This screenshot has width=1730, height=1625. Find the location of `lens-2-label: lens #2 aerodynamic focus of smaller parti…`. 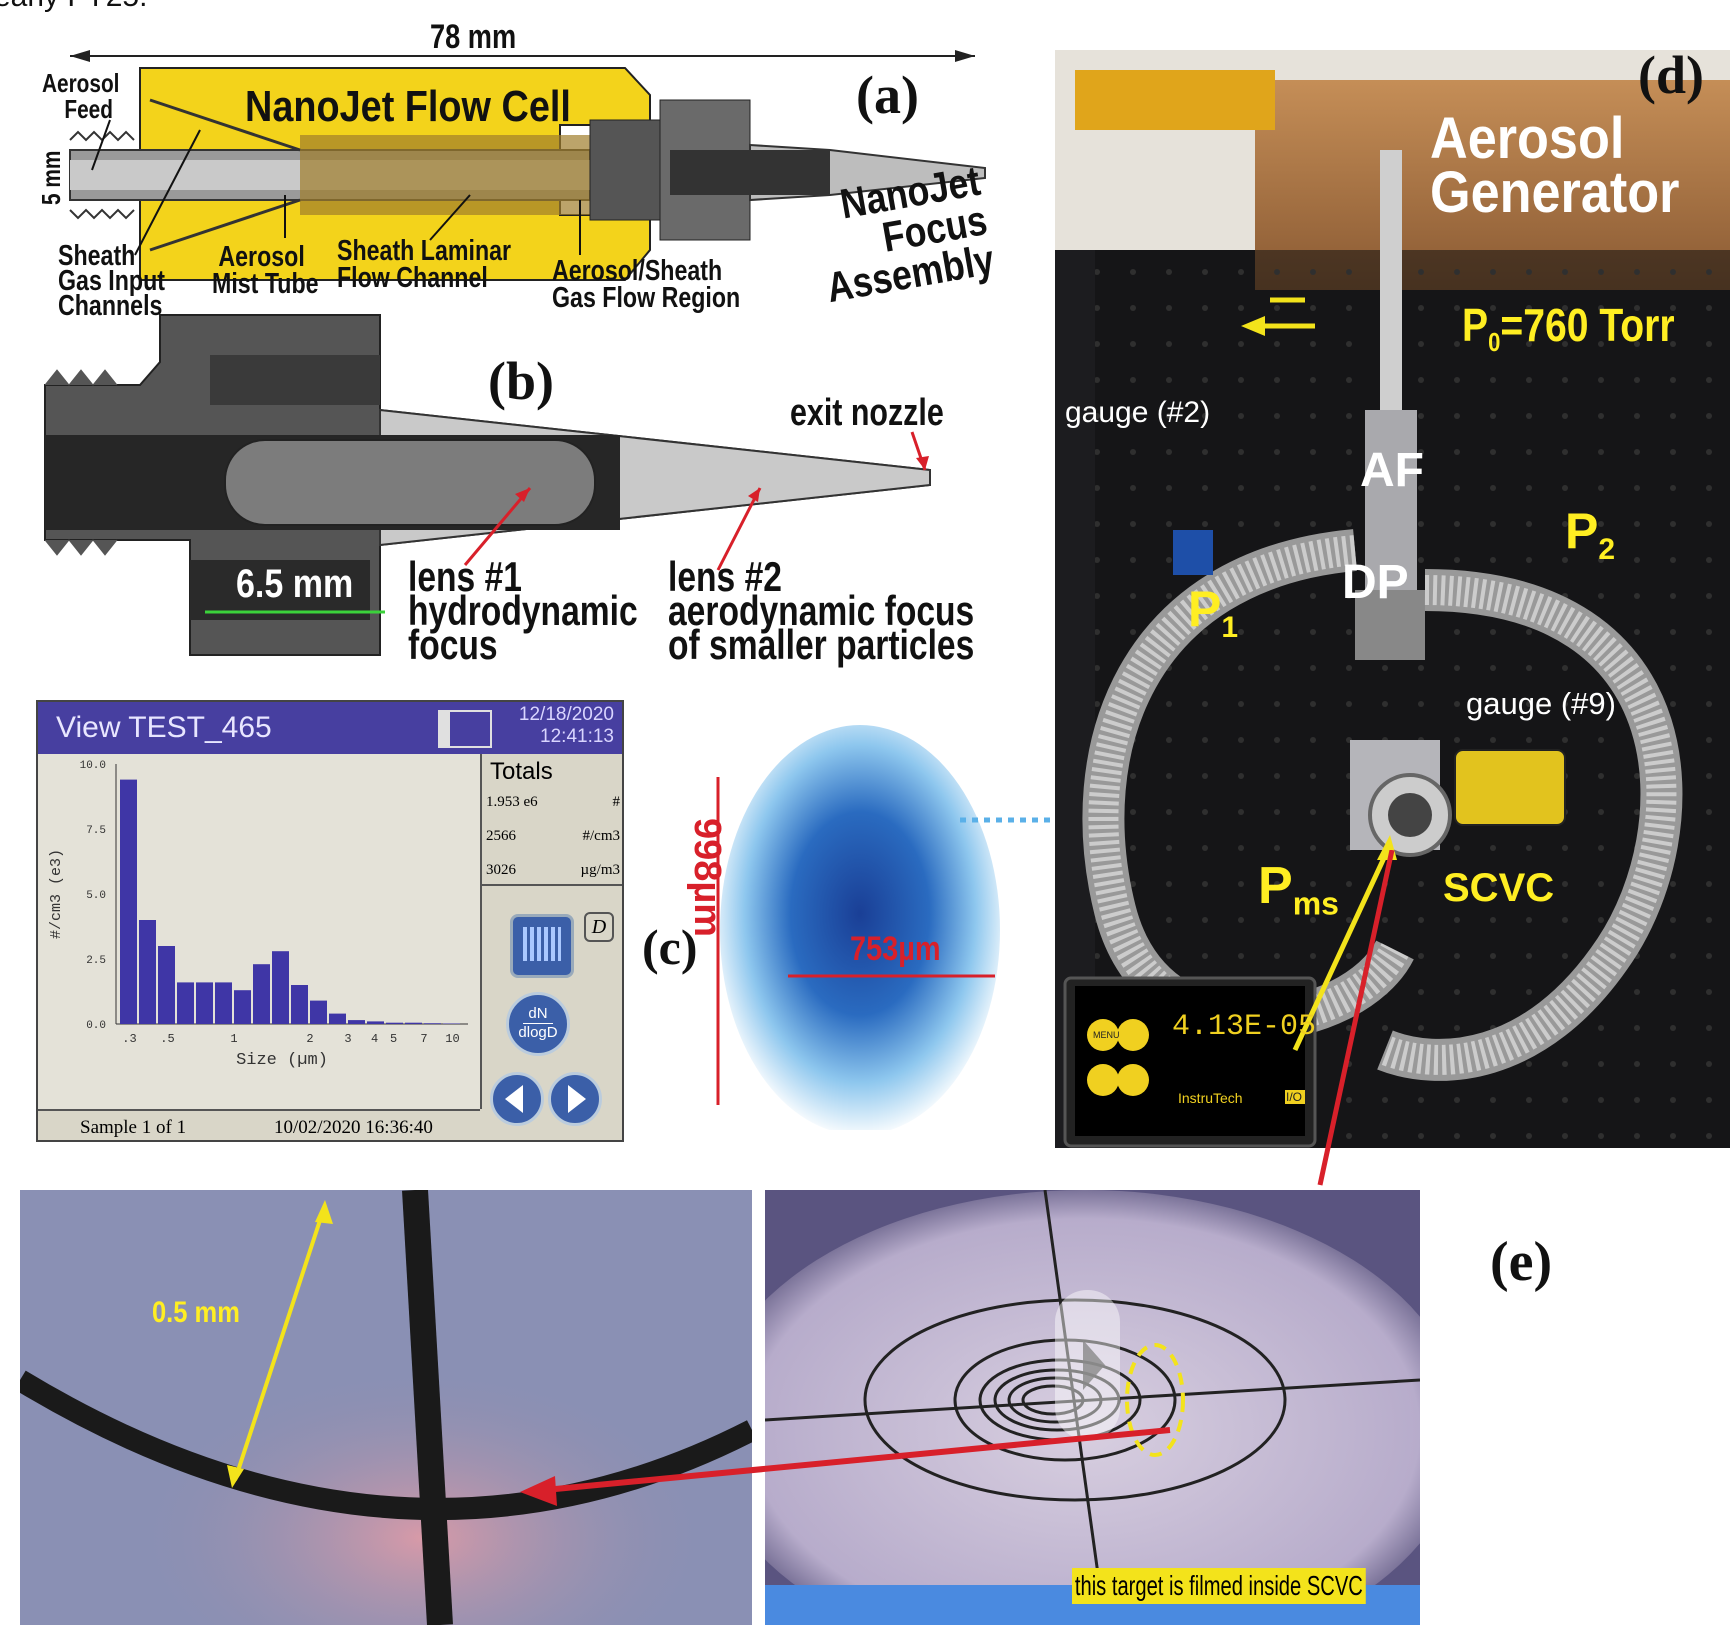

lens-2-label: lens #2 aerodynamic focus of smaller parti… is located at coordinates (821, 610).